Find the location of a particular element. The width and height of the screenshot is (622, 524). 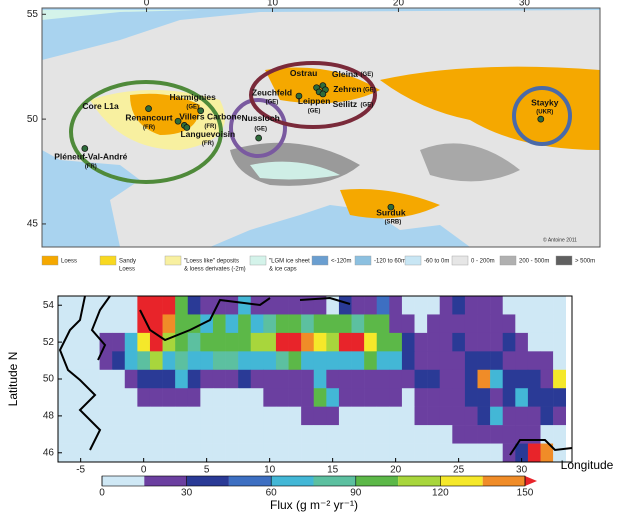

legend-label: -60 to 0m is located at coordinates (436, 262).